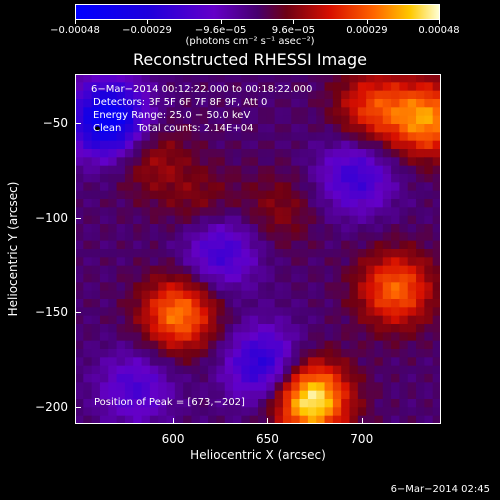 This screenshot has width=500, height=500. Describe the element at coordinates (169, 402) in the screenshot. I see `peak-position-label: Position of Peak = [673,−202]` at that location.